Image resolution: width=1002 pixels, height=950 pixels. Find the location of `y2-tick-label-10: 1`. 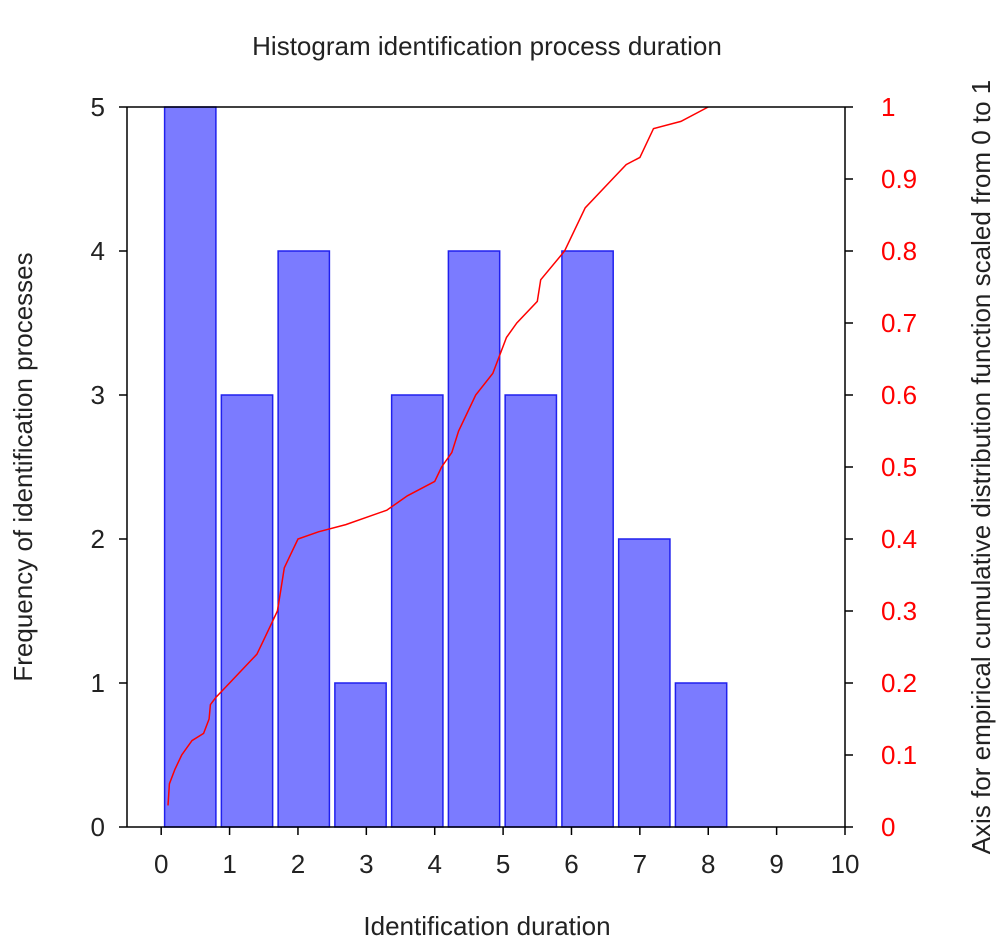

y2-tick-label-10: 1 is located at coordinates (888, 107).